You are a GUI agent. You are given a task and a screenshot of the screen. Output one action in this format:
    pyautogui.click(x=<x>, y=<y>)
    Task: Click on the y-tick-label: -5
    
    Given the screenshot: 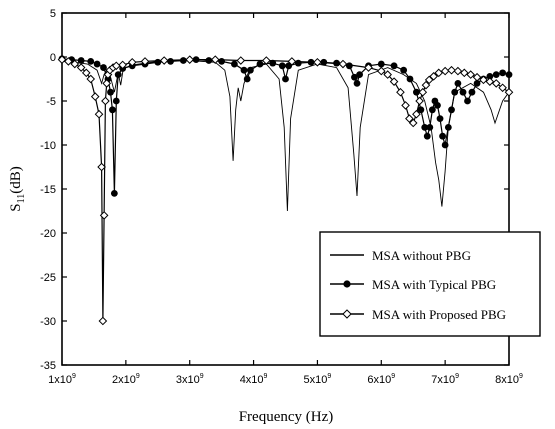 What is the action you would take?
    pyautogui.click(x=51, y=102)
    